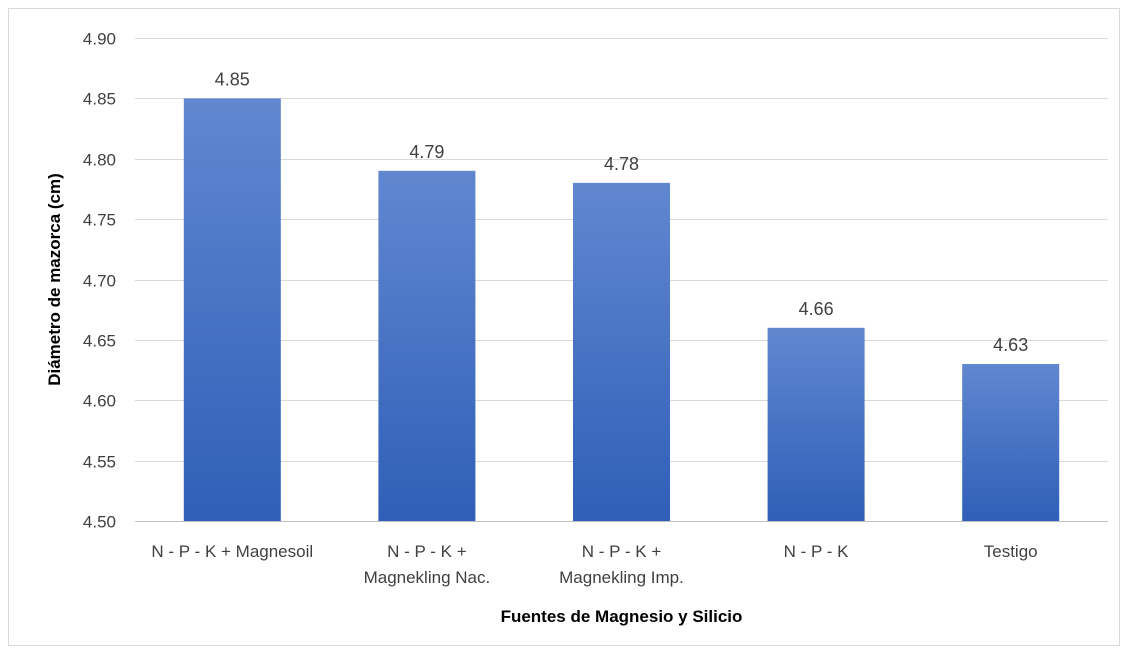  What do you see at coordinates (99, 522) in the screenshot?
I see `y-tick-label: 4.50` at bounding box center [99, 522].